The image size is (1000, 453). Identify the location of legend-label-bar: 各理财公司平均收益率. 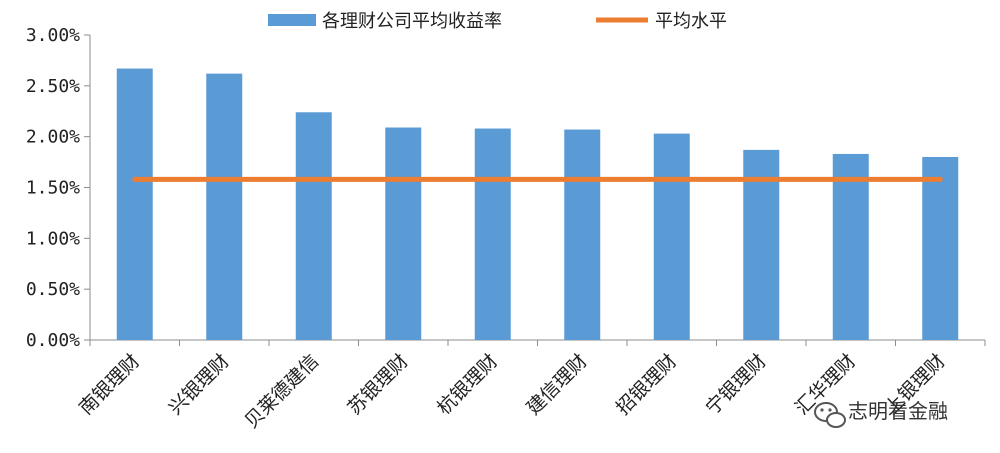
(412, 21).